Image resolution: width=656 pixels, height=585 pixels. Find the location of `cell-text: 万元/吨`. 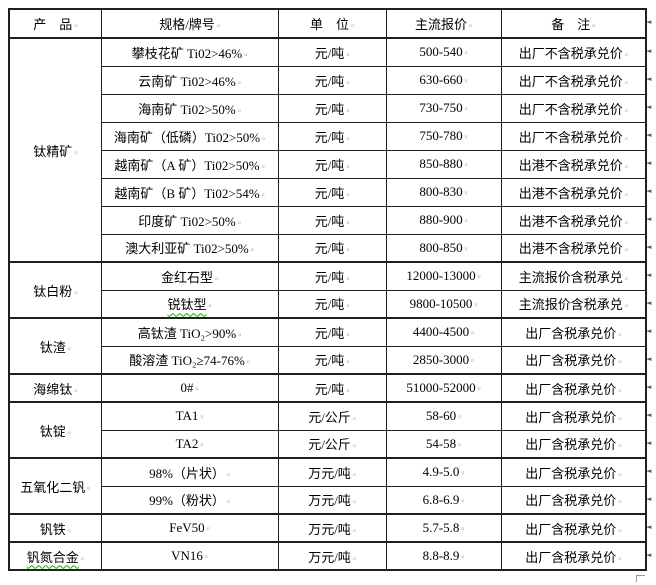

cell-text: 万元/吨 is located at coordinates (329, 501).